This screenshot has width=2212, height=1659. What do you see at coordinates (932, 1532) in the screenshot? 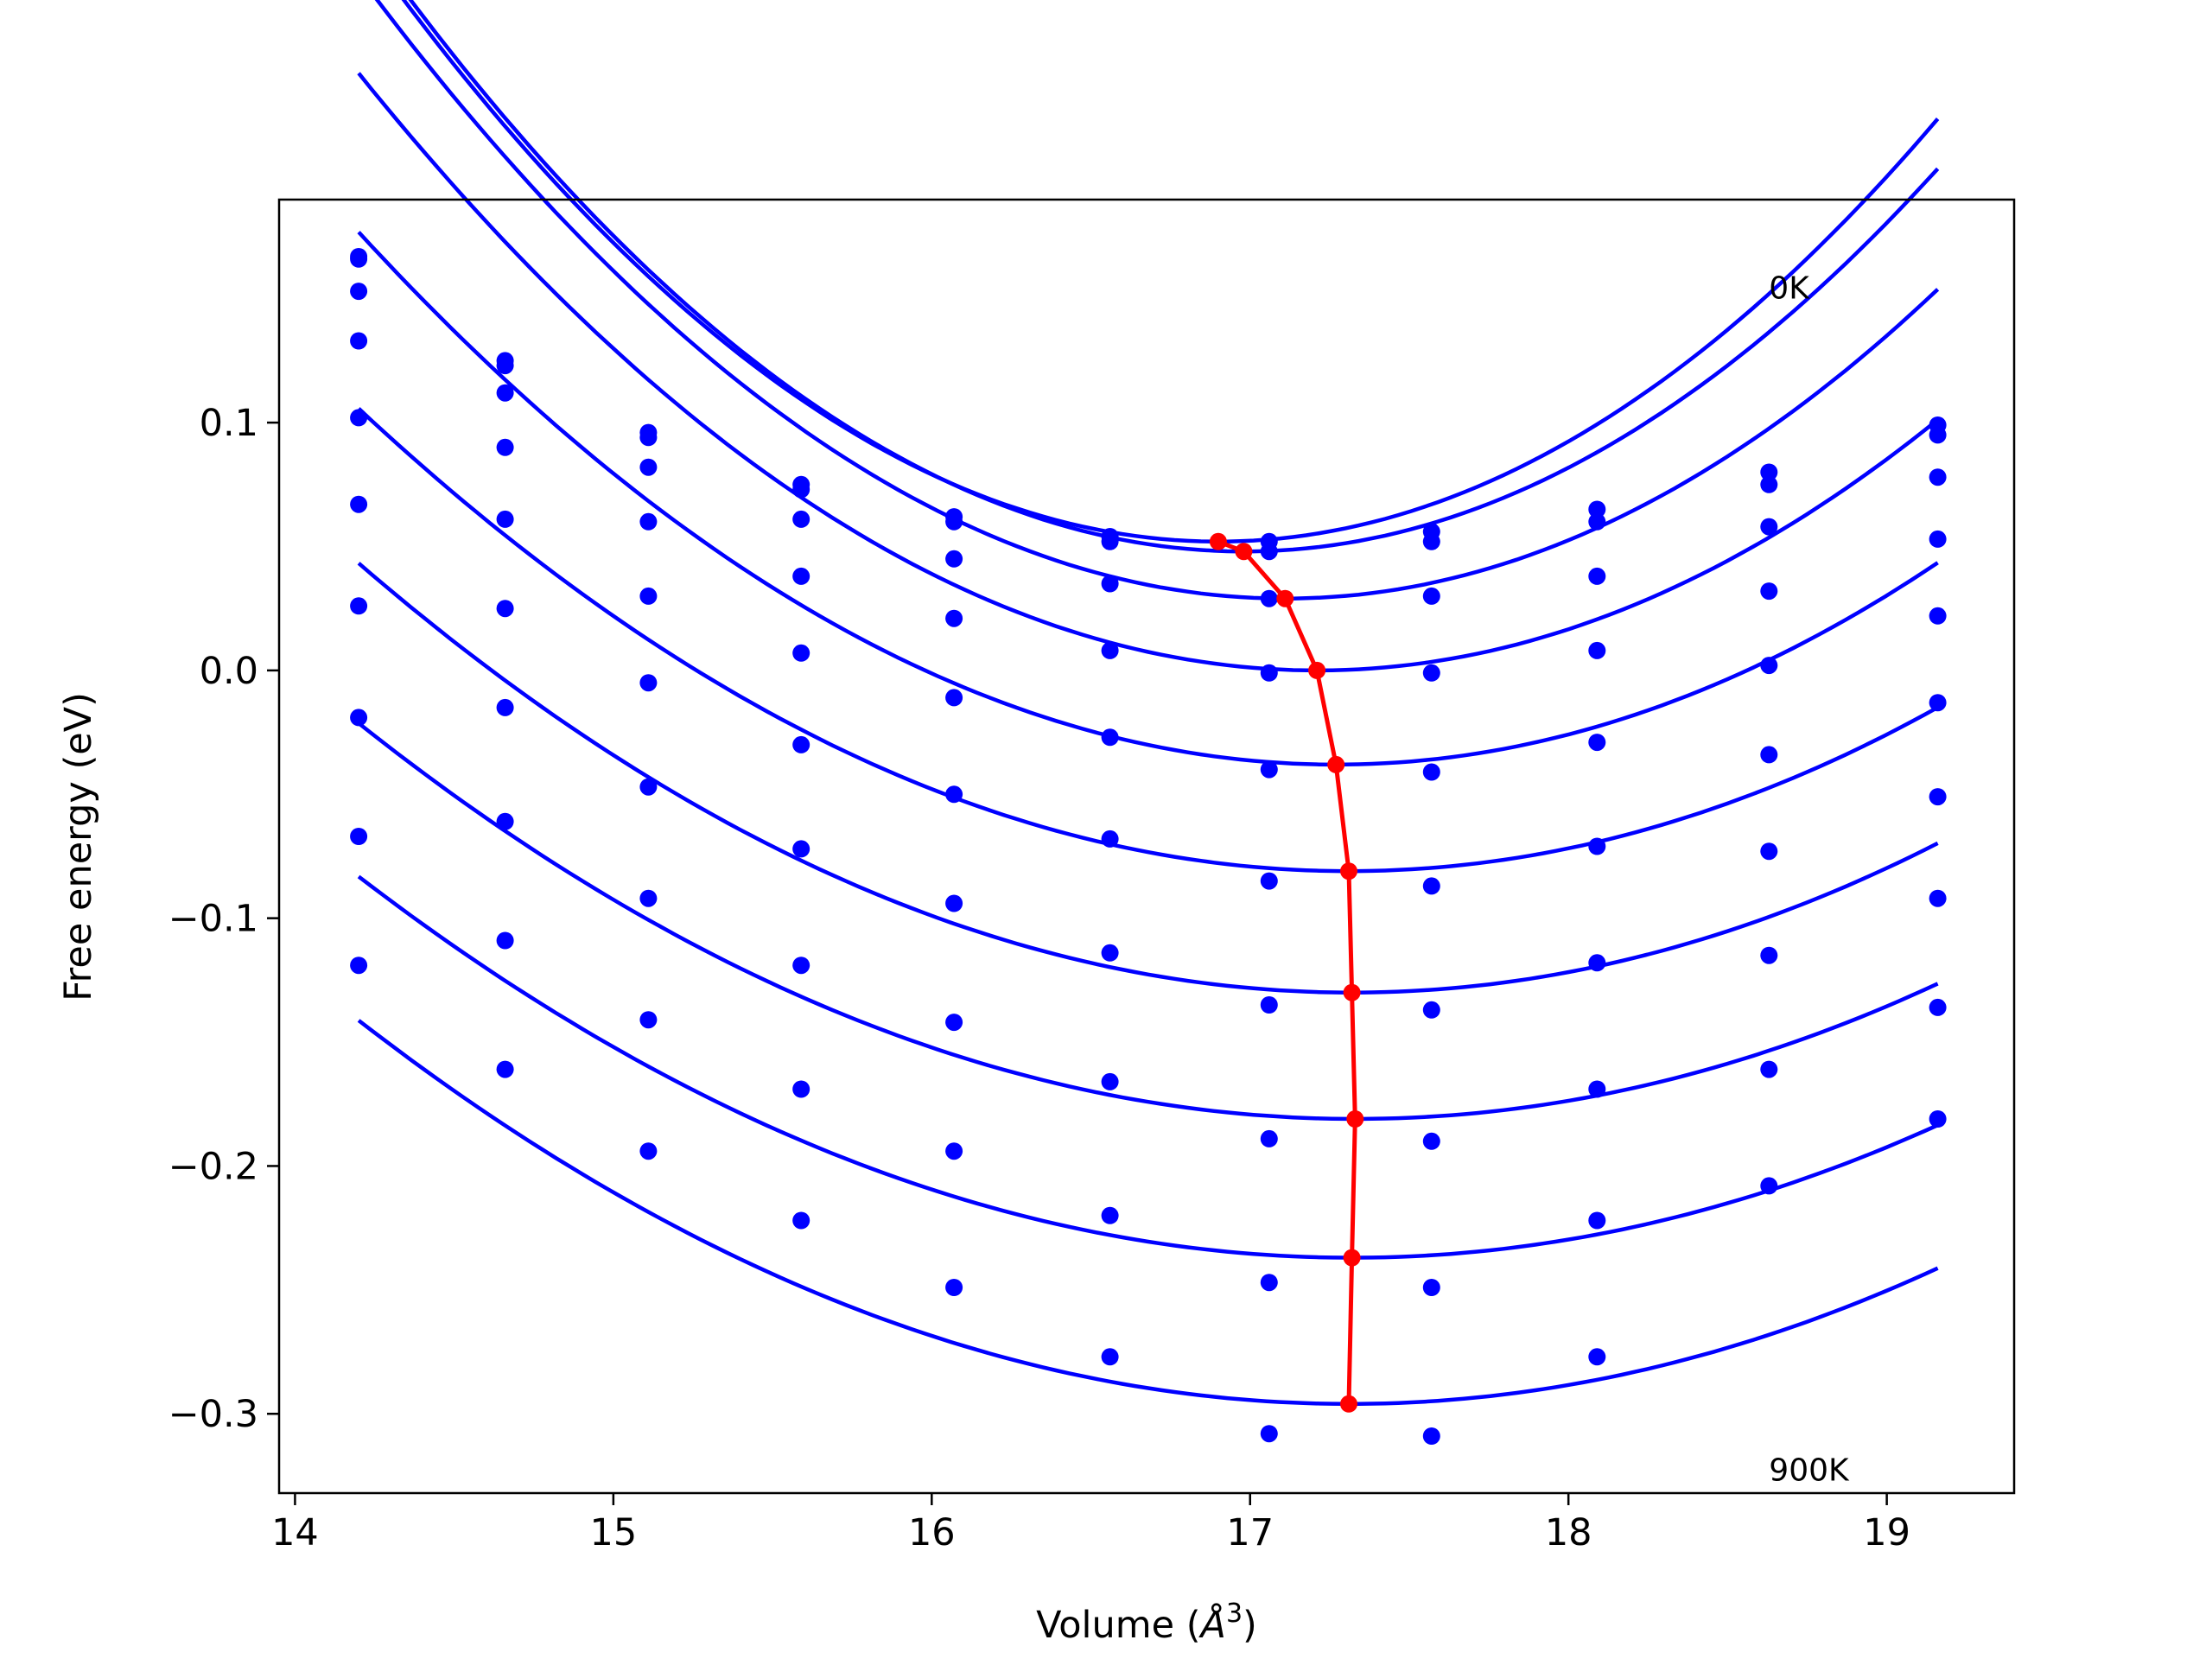
I see `x-tick-label: 16` at bounding box center [932, 1532].